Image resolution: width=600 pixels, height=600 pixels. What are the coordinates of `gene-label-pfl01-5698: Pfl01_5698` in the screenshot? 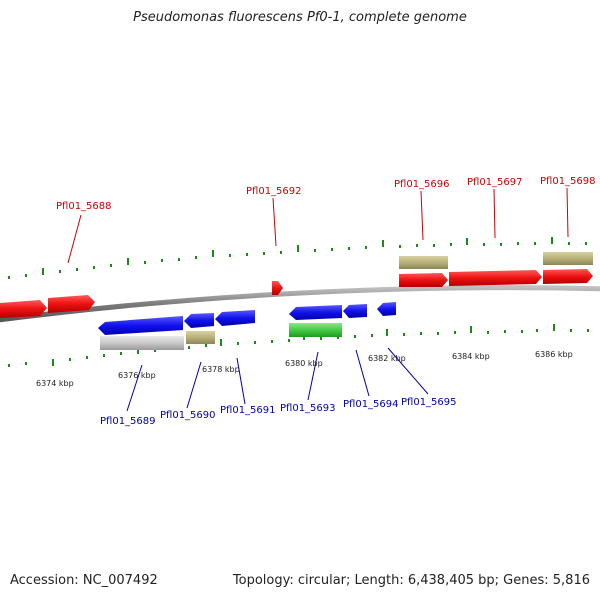 It's located at (568, 181).